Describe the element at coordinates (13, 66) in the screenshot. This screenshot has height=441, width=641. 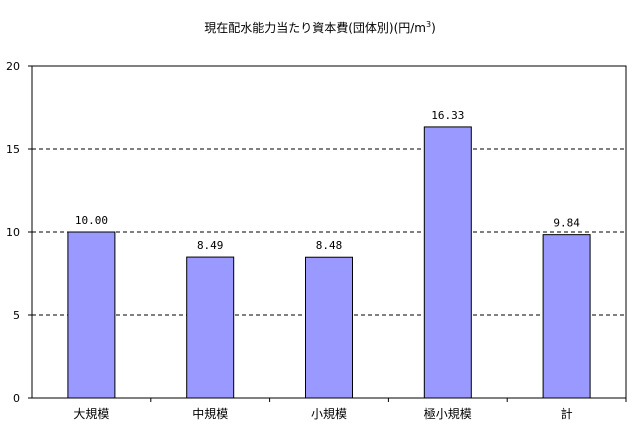
I see `y-tick-label: 20` at that location.